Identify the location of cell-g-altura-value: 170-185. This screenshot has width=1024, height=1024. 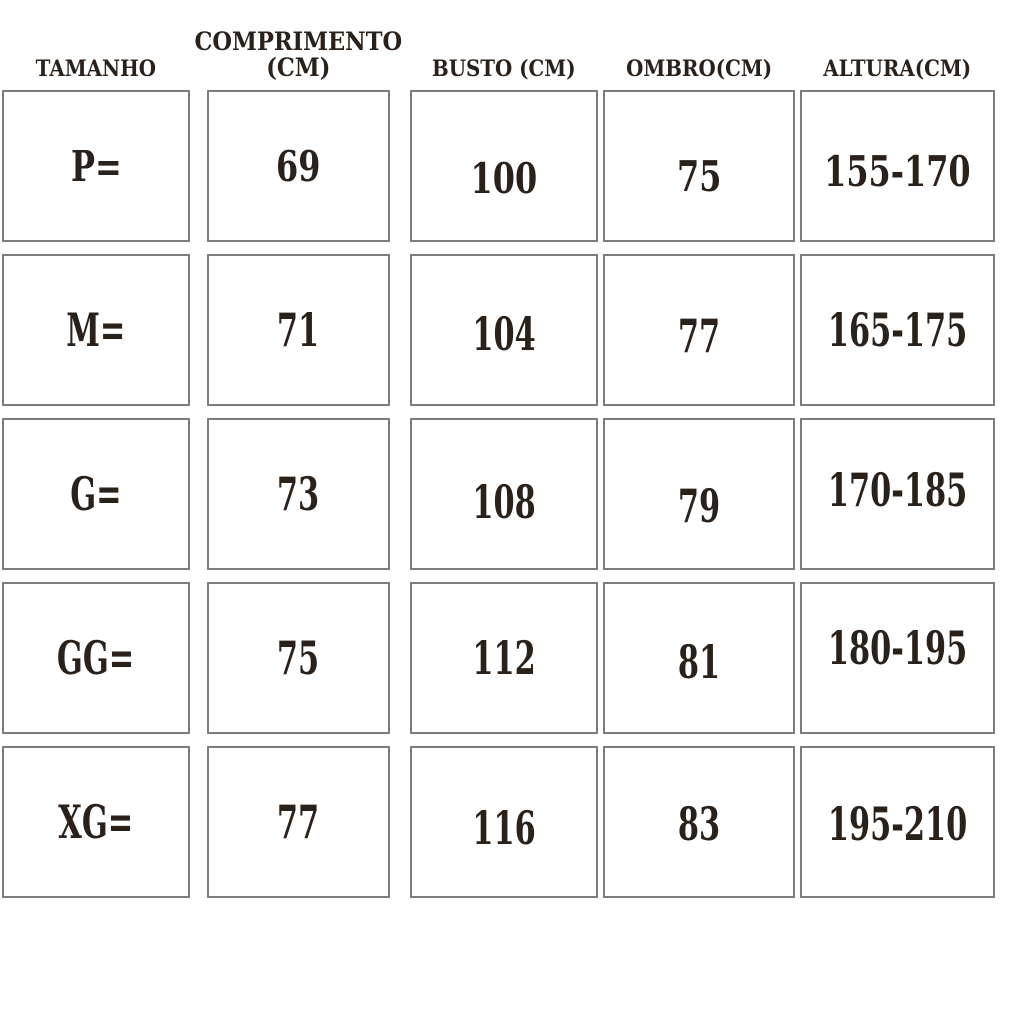
(897, 490).